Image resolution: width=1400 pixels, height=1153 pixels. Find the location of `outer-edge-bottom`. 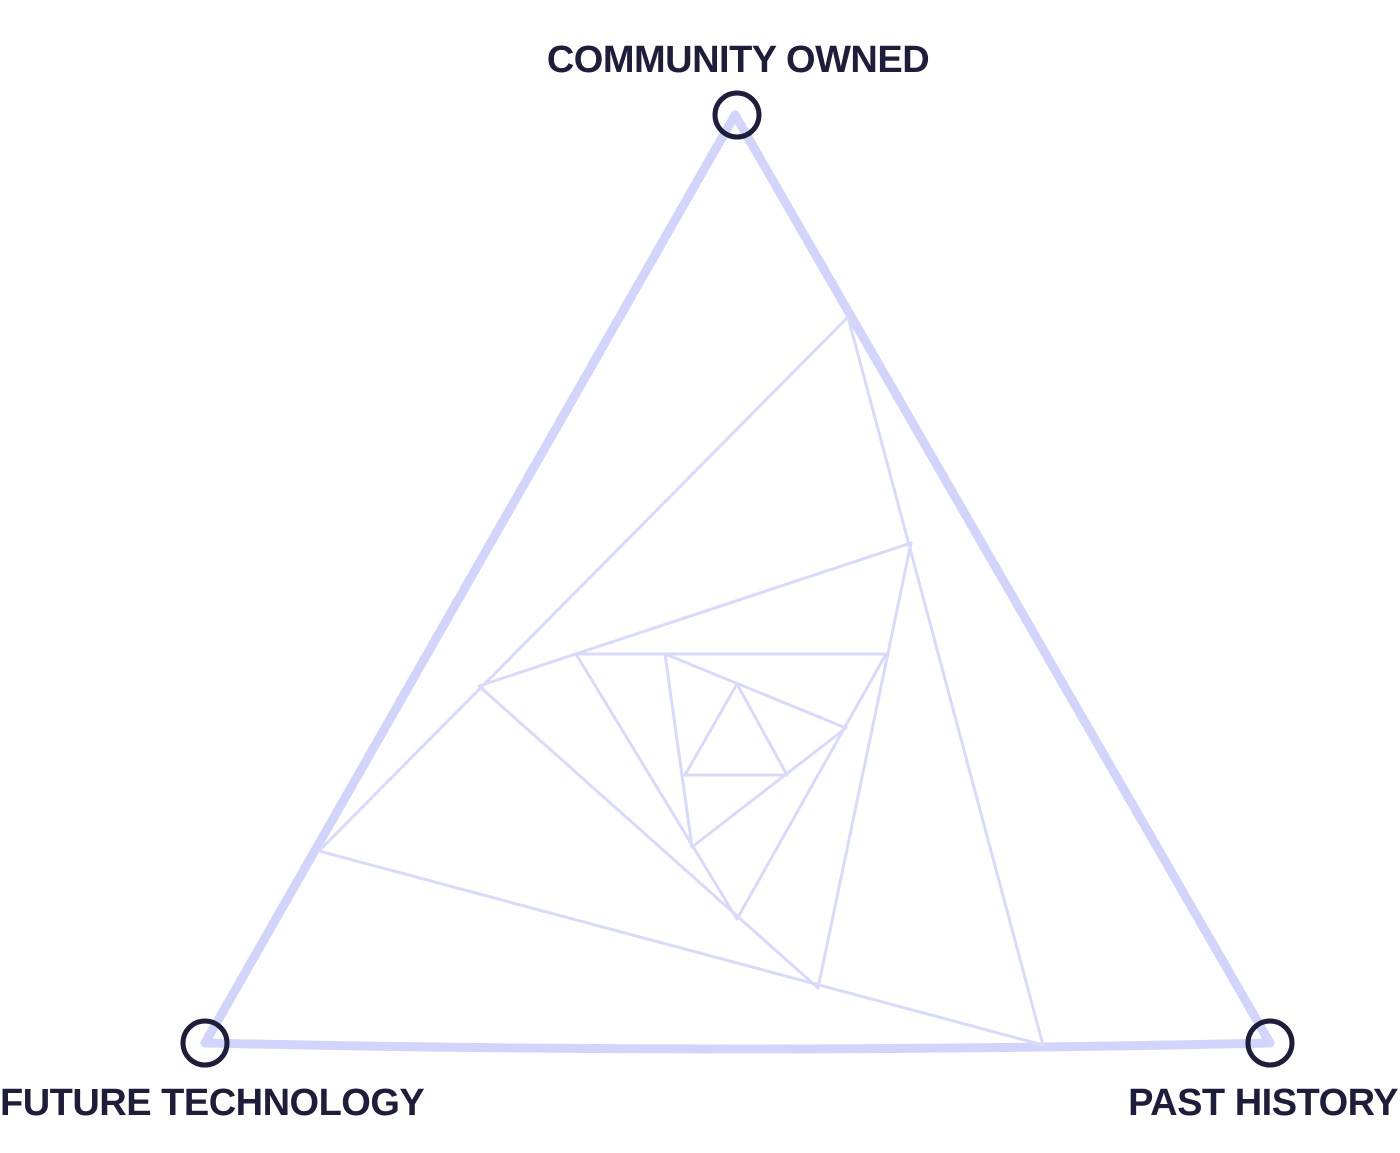

outer-edge-bottom is located at coordinates (737, 1046).